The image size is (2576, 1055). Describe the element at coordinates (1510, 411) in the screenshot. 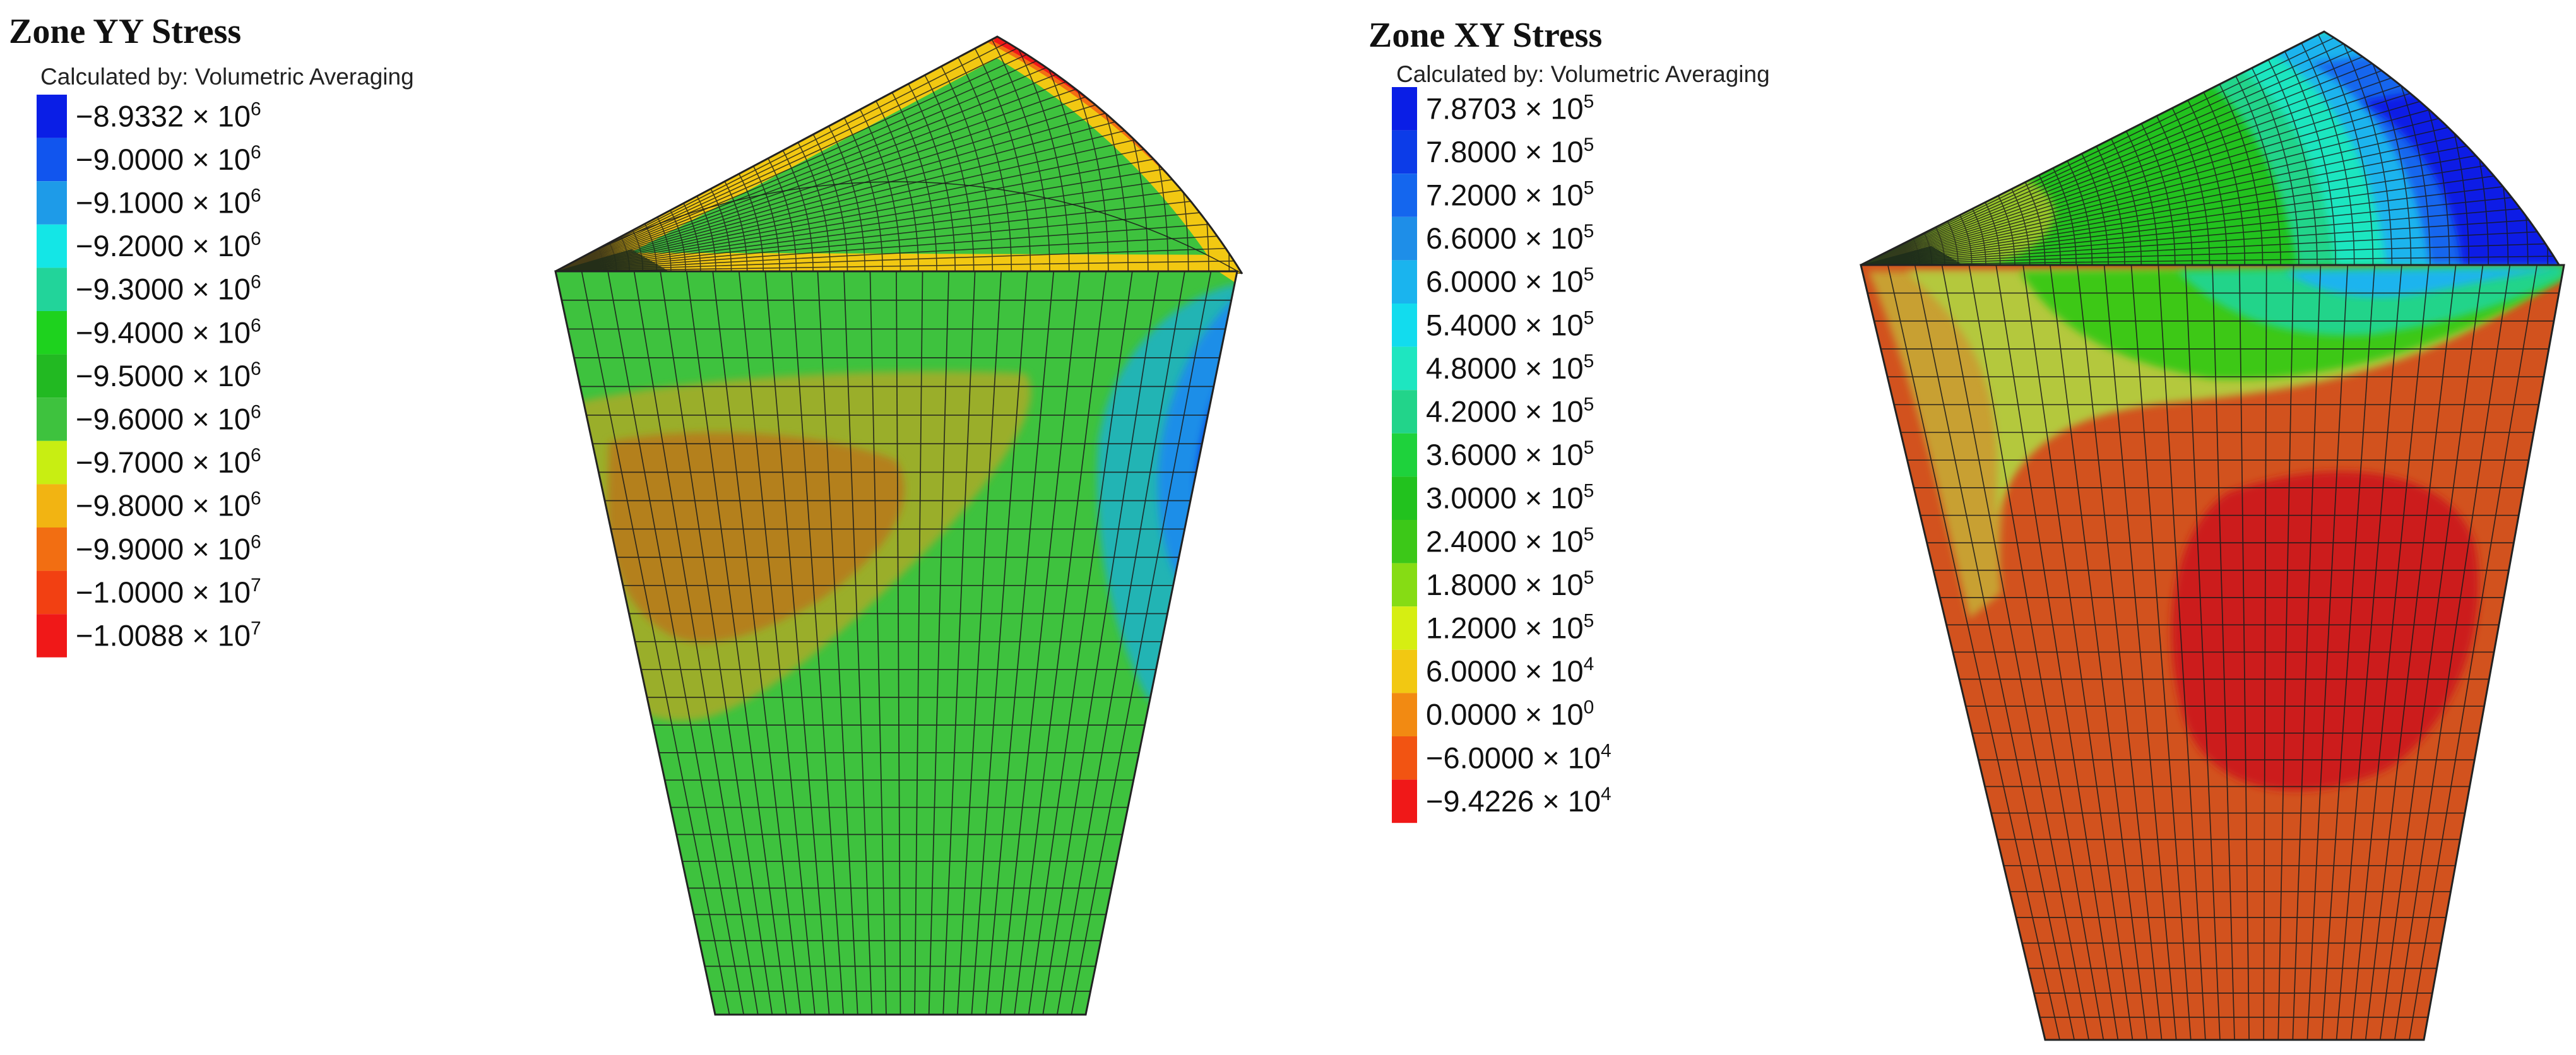

I see `legend-label: 4.2000 × 105` at that location.